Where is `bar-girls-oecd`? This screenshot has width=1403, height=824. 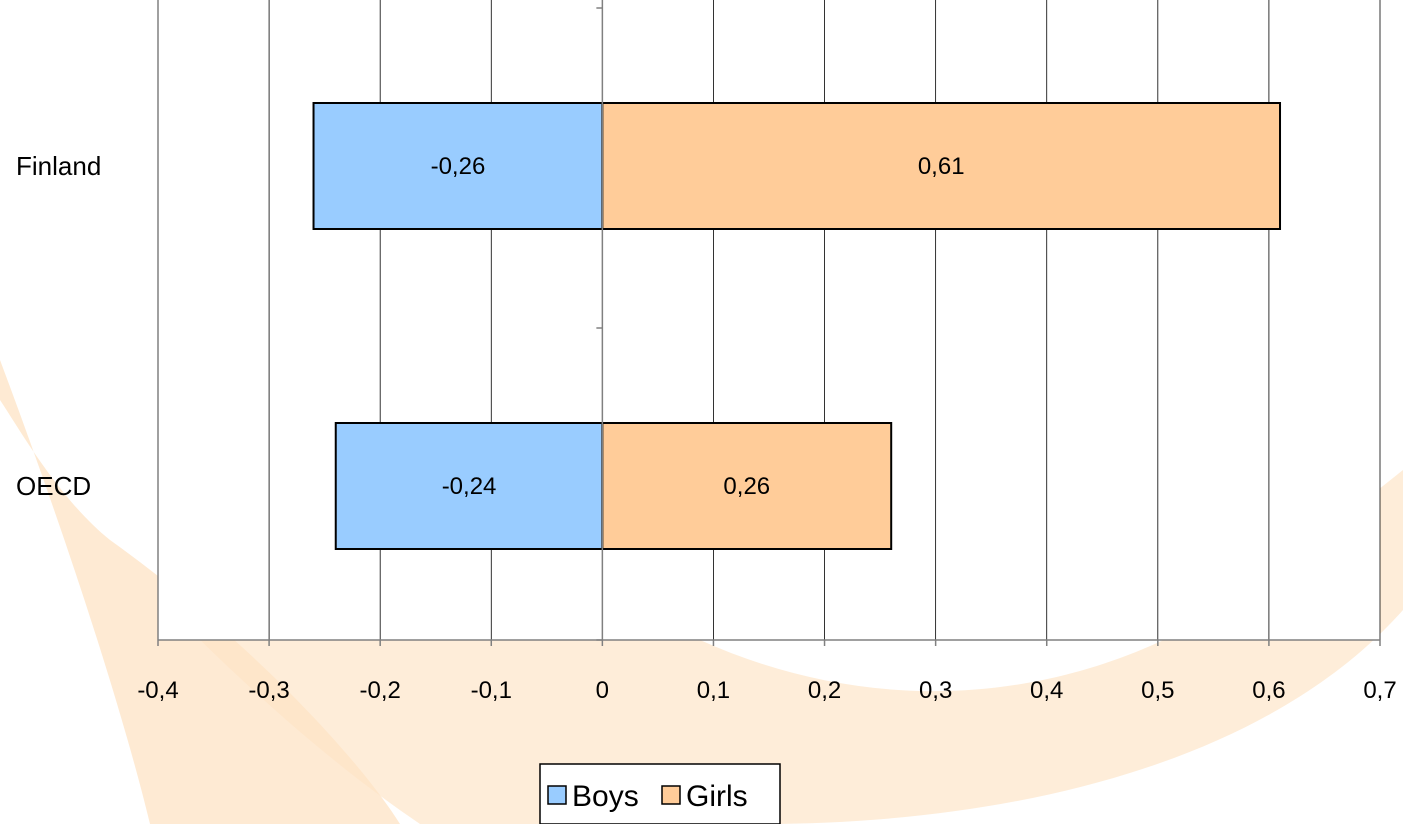 bar-girls-oecd is located at coordinates (747, 486).